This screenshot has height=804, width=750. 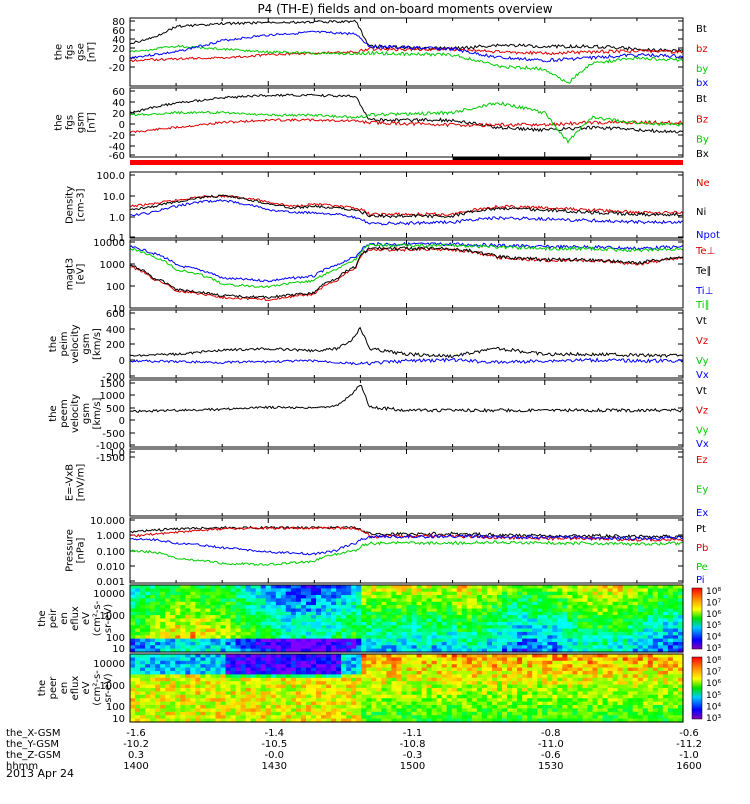 What do you see at coordinates (702, 375) in the screenshot?
I see `legend-Vx: Vx` at bounding box center [702, 375].